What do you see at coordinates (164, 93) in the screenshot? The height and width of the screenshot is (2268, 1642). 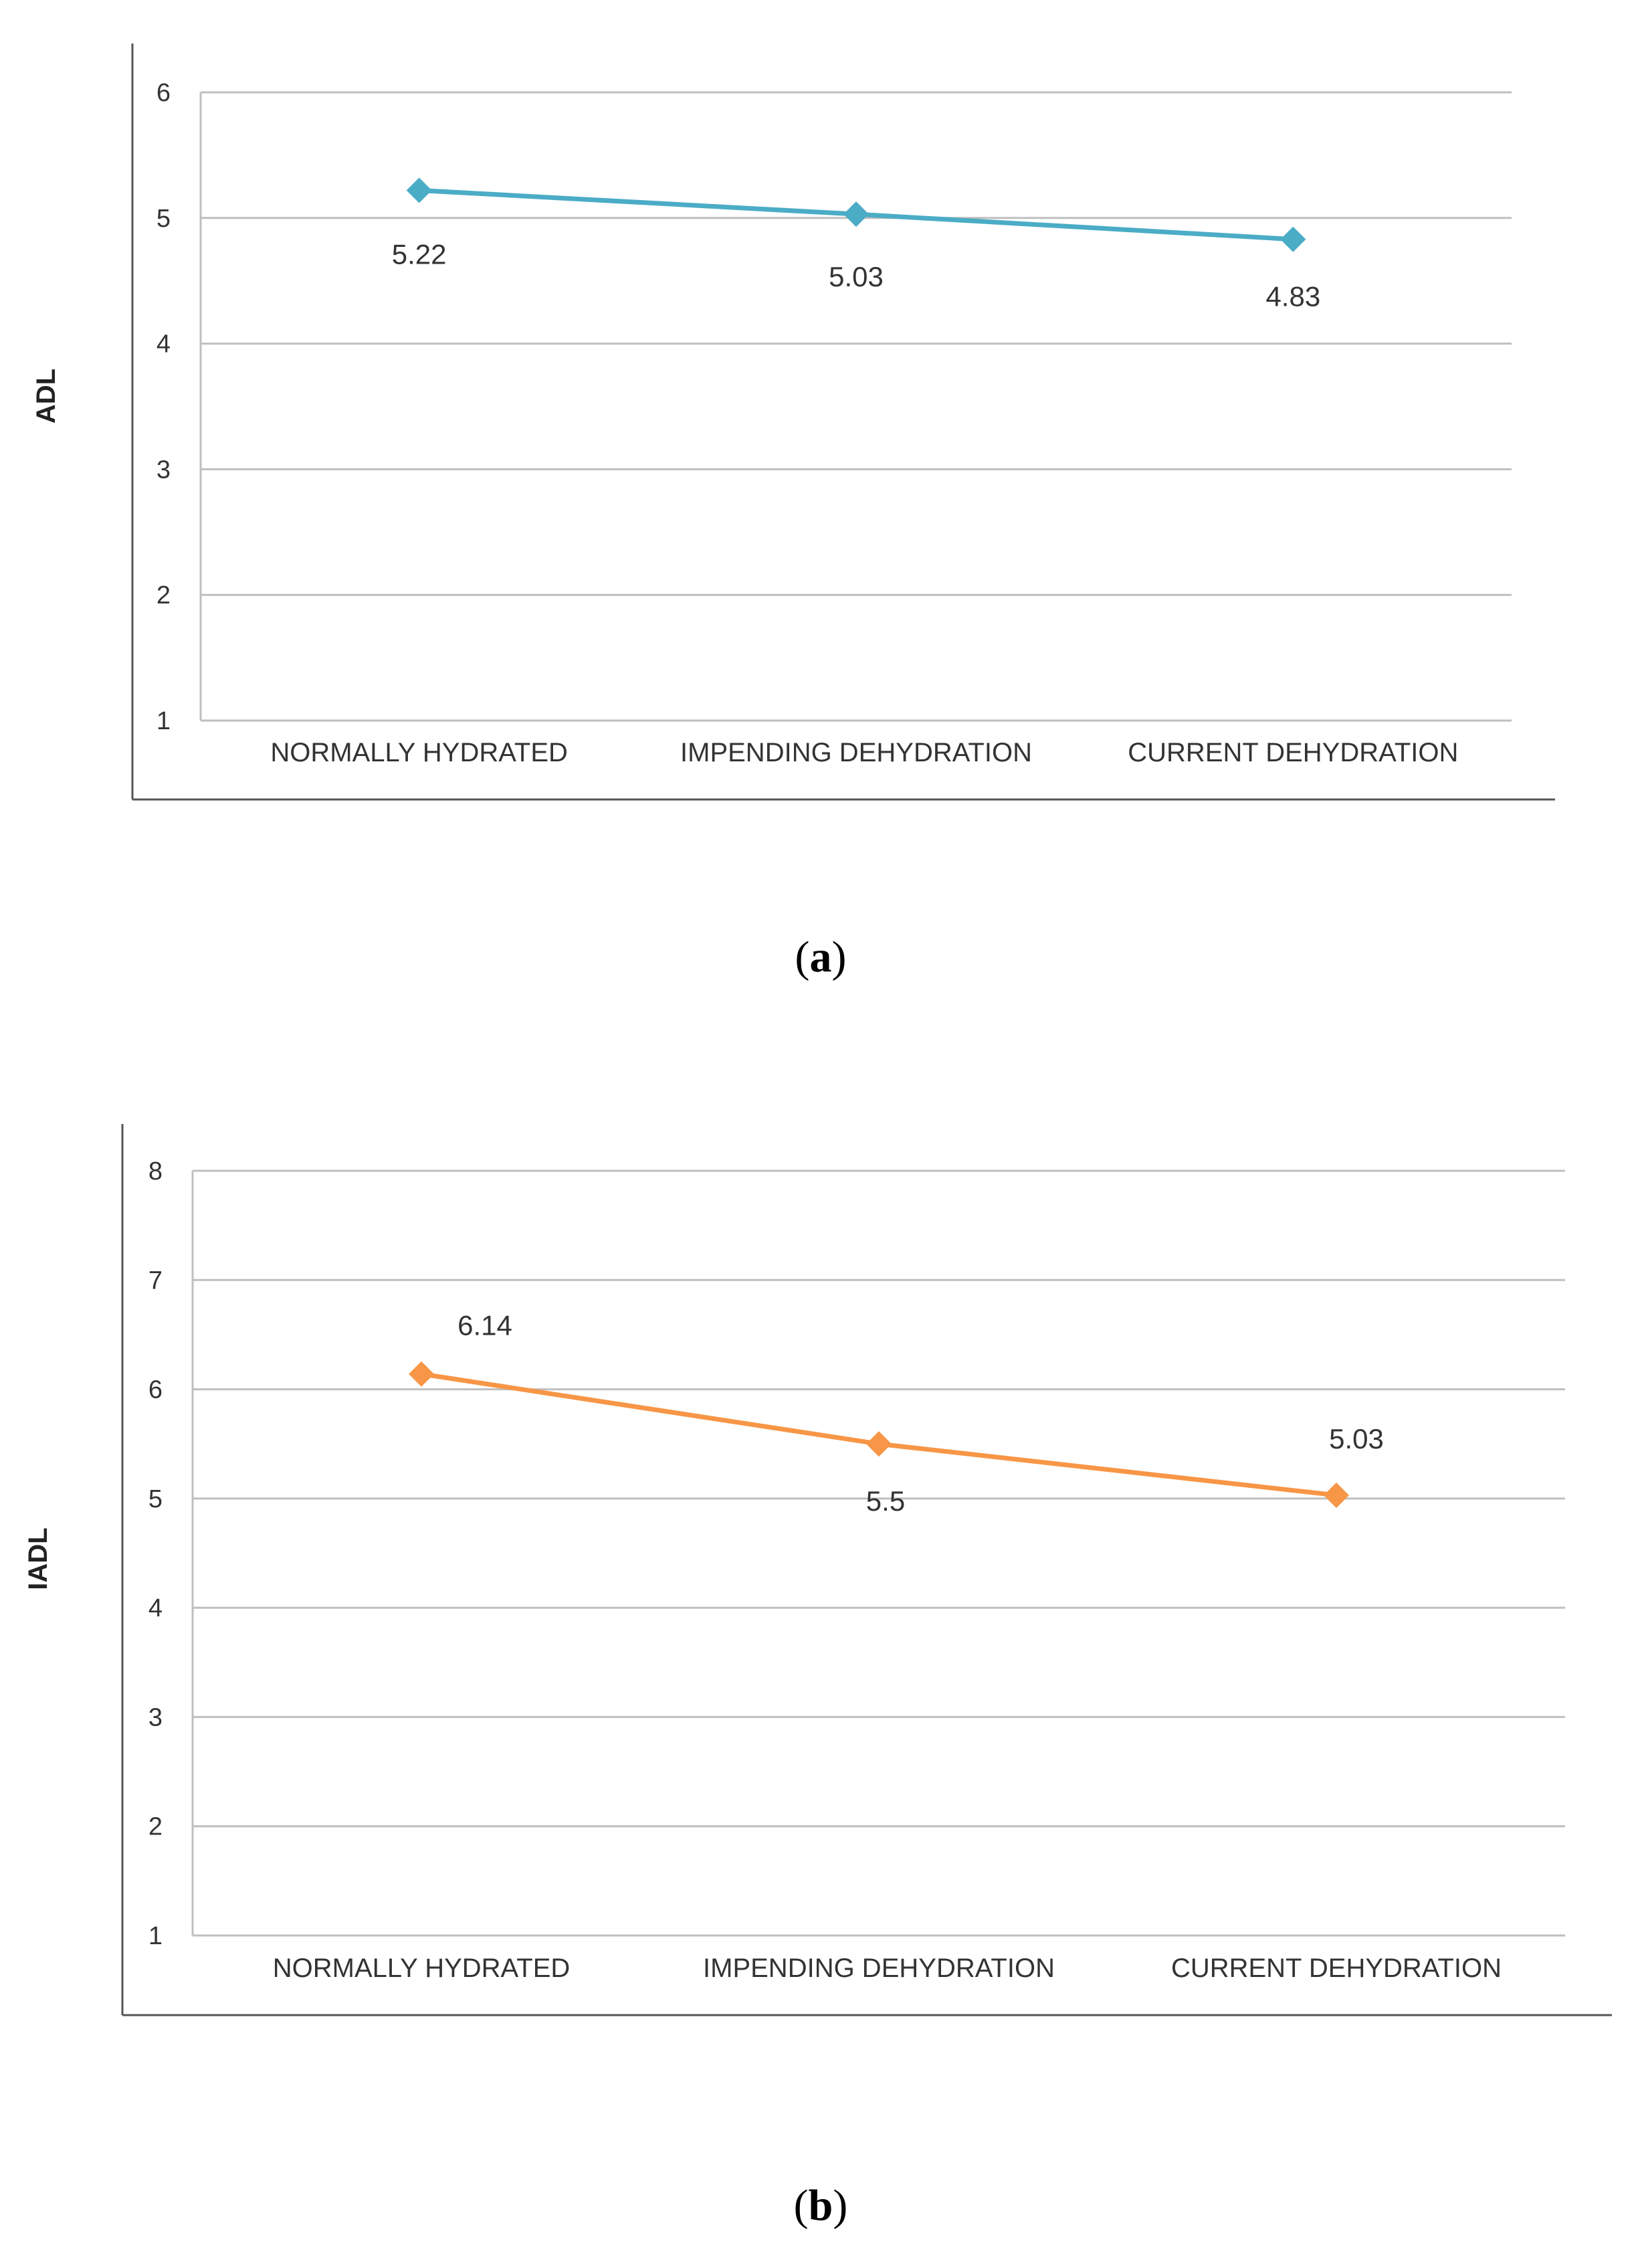 I see `chart1-ytick-6: 6` at bounding box center [164, 93].